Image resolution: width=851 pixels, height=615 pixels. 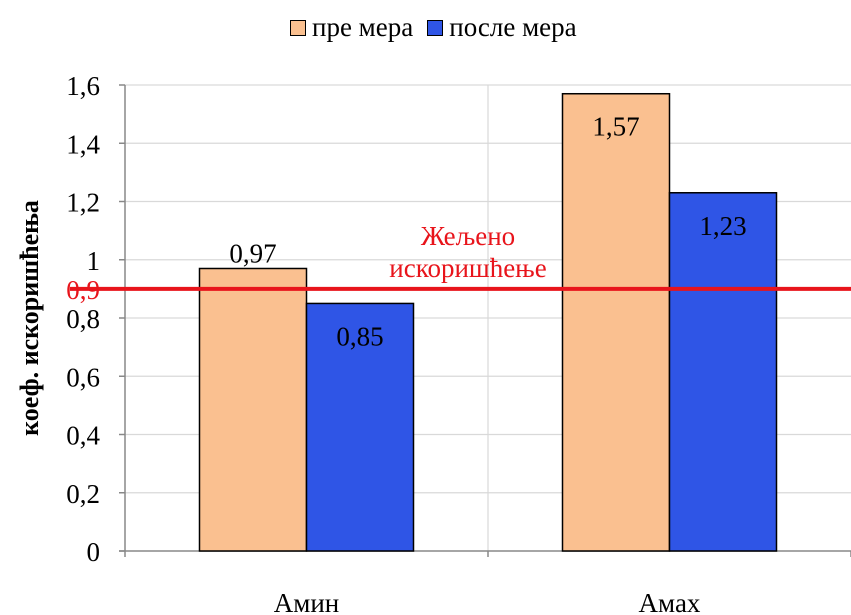 I want to click on legend-swatch-after, so click(x=435, y=27).